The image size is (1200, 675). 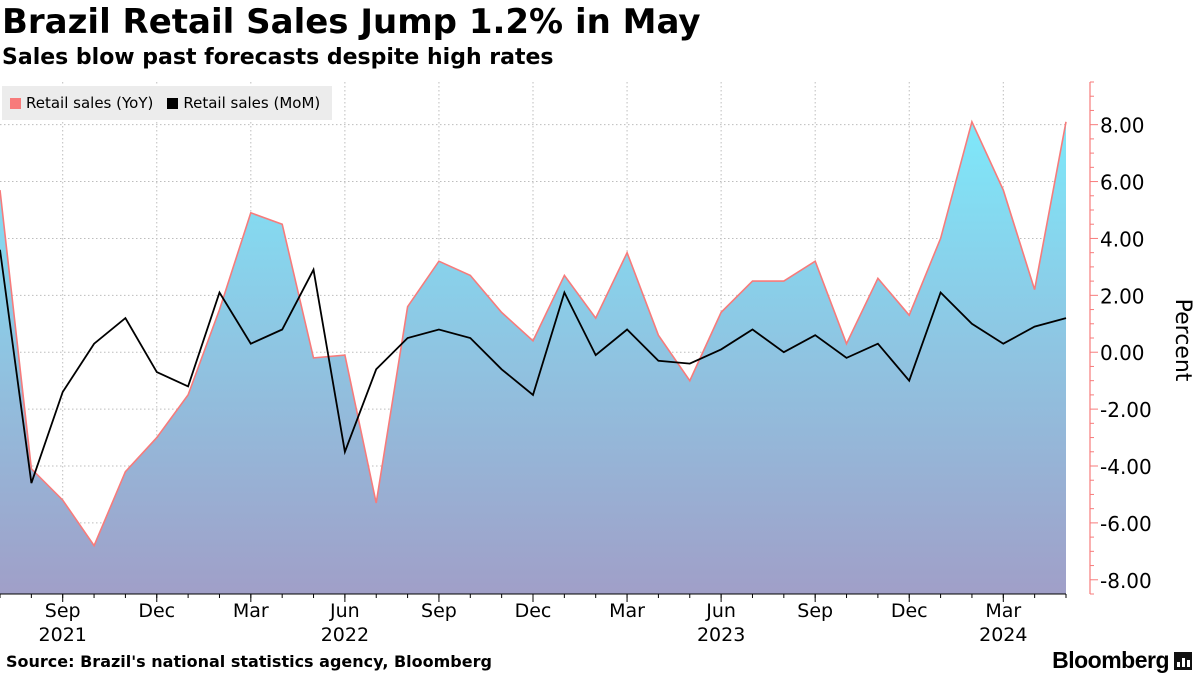 I want to click on bar-chart-icon, so click(x=1183, y=660).